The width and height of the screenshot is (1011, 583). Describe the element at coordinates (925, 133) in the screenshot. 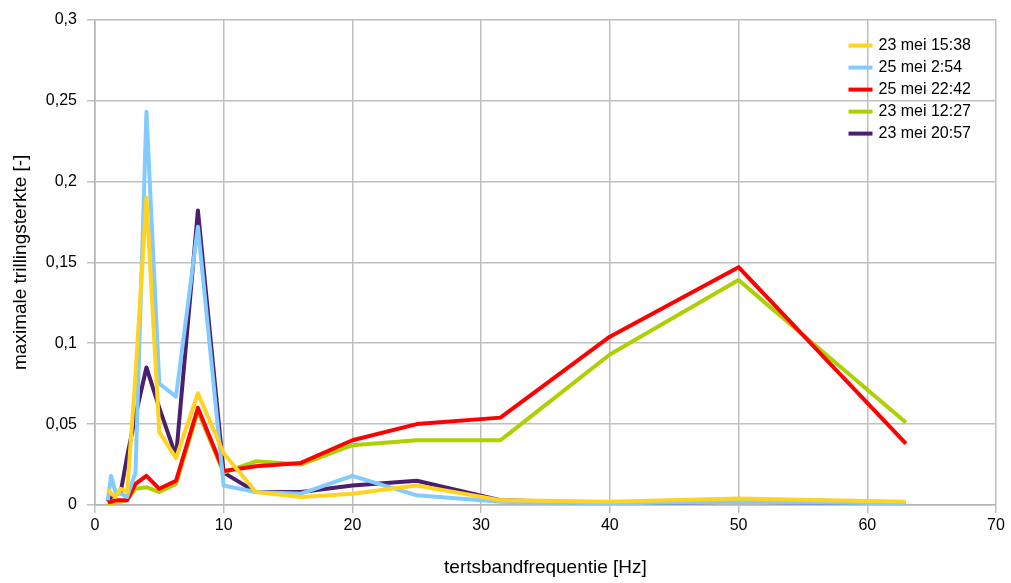

I see `legend-label: 23 mei 20:57` at that location.